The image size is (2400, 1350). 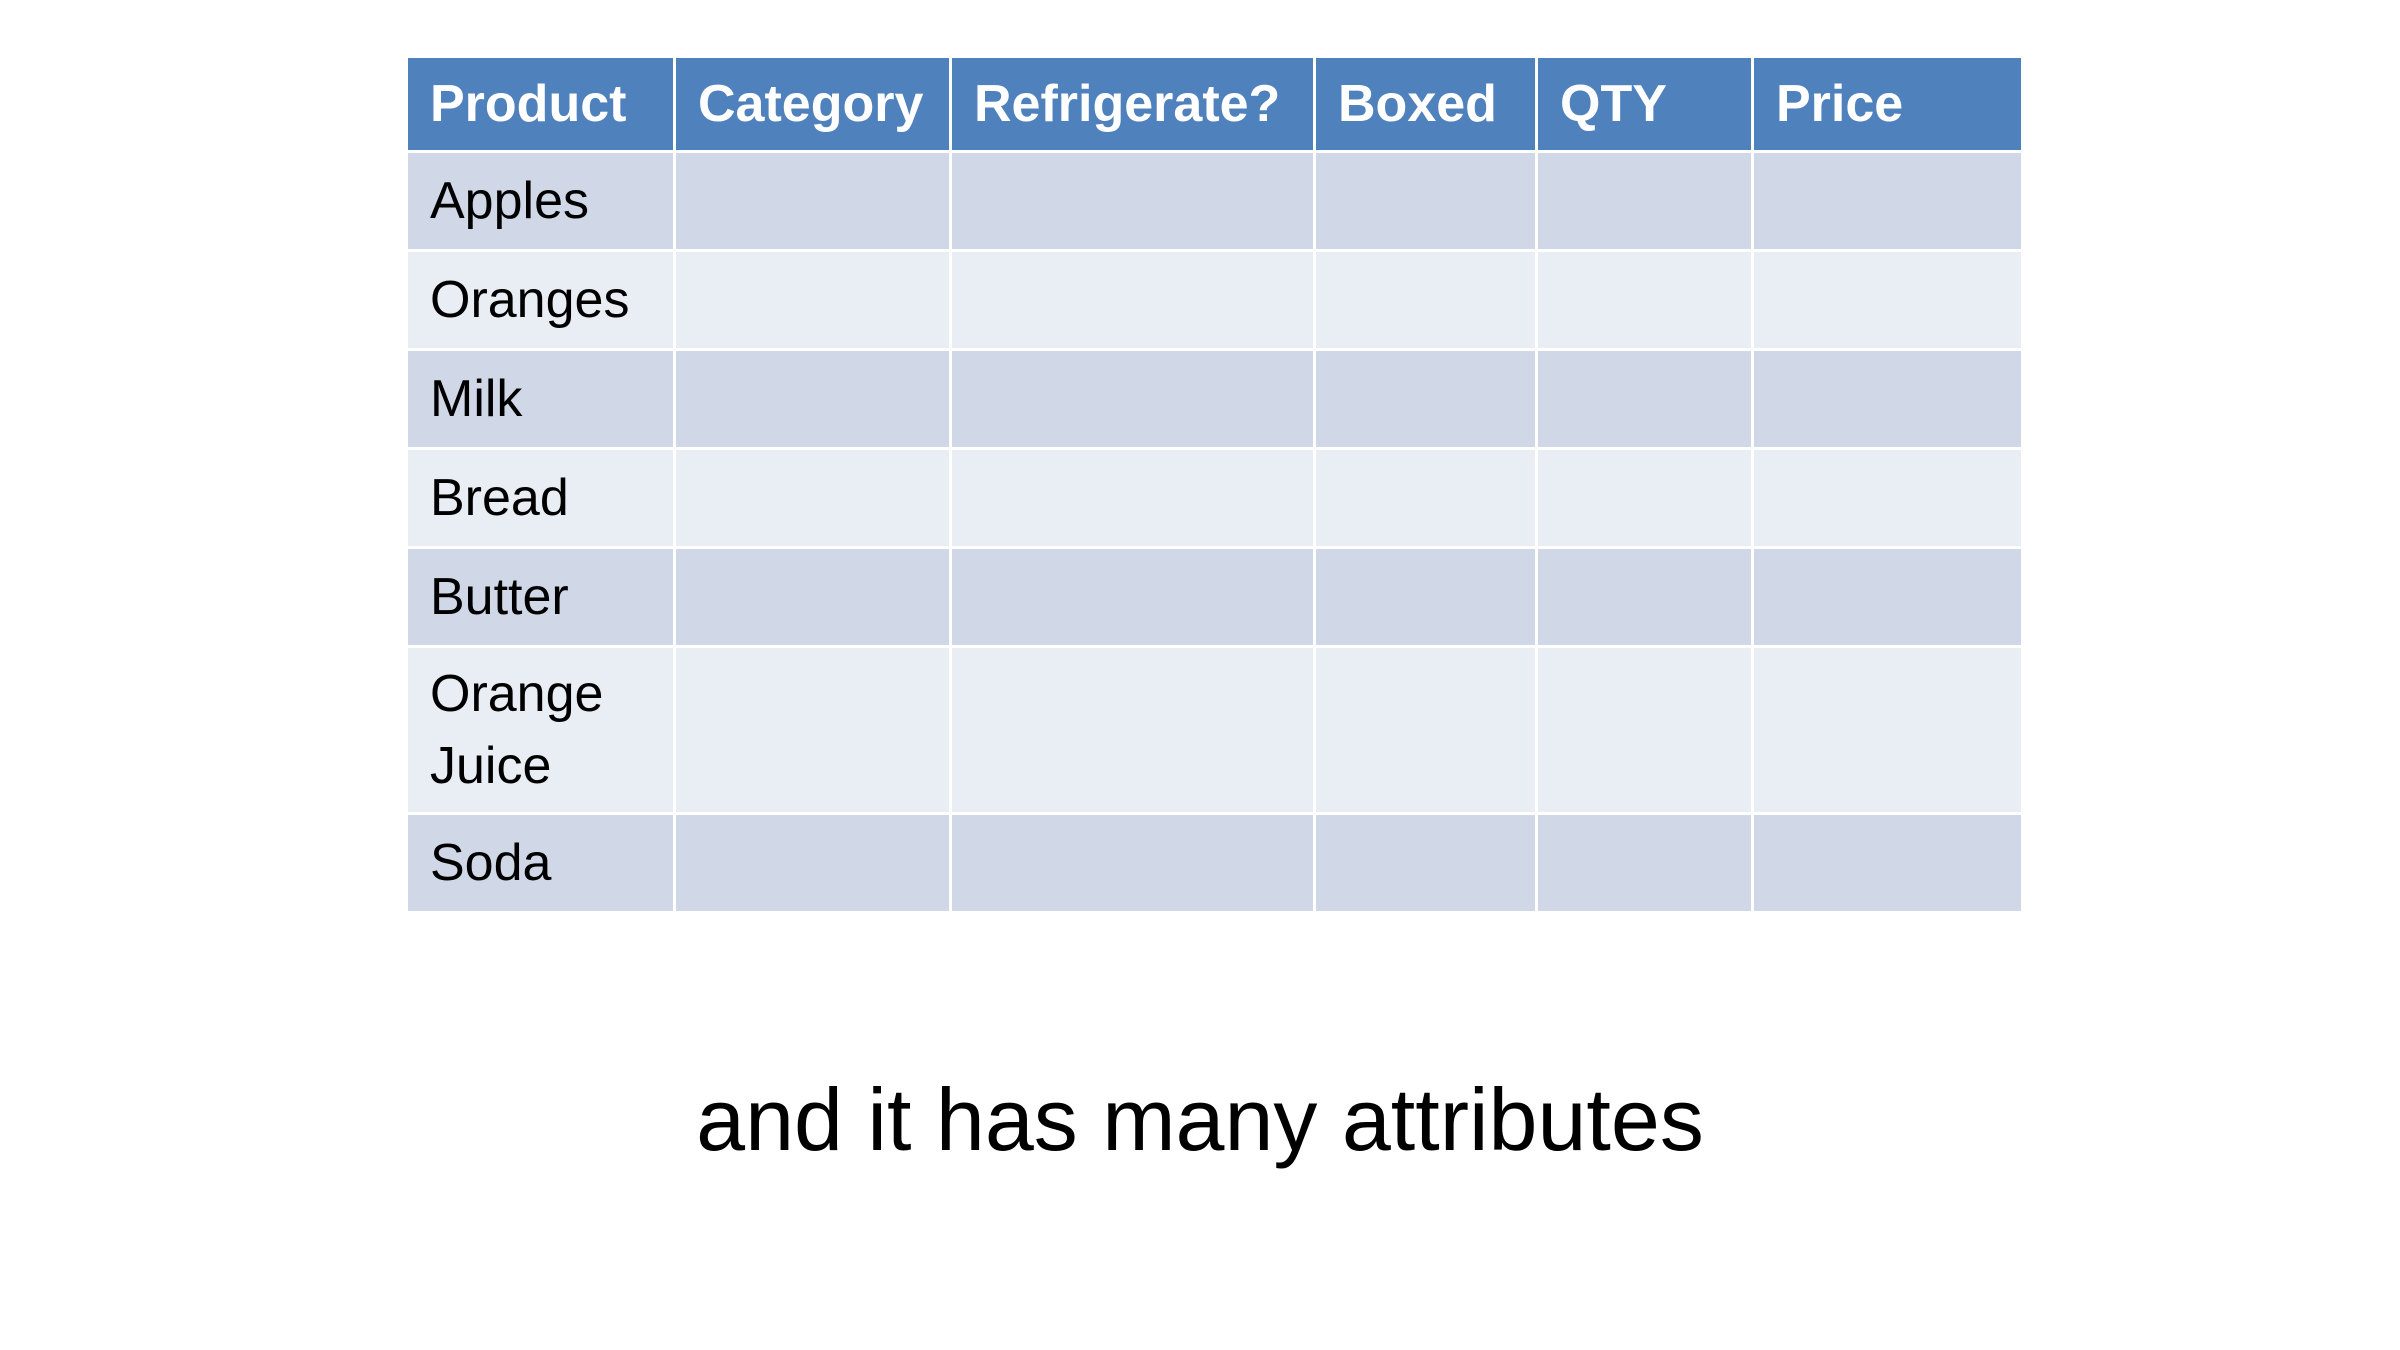 I want to click on header-price: Price, so click(x=1887, y=104).